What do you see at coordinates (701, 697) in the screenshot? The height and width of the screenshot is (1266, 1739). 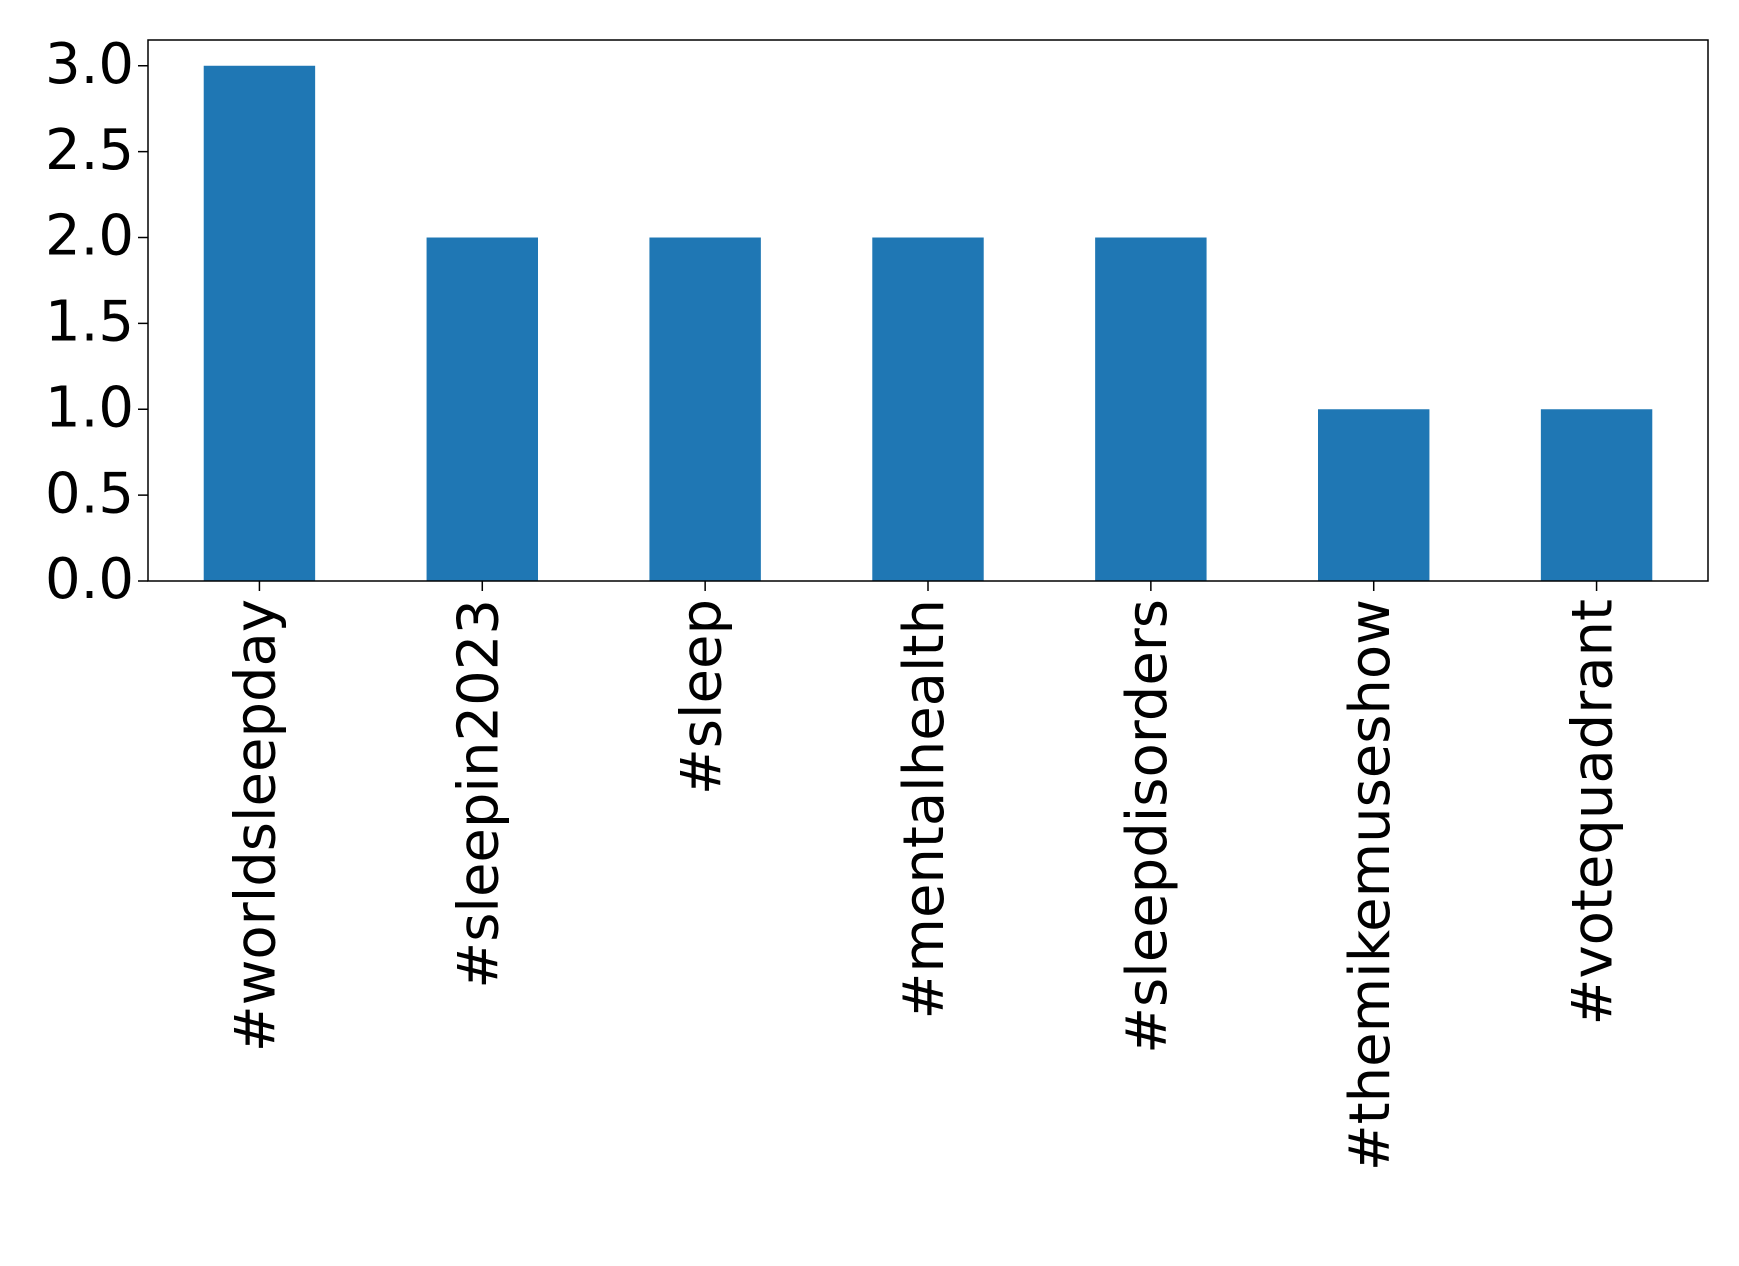 I see `x-tick-label: #sleep` at bounding box center [701, 697].